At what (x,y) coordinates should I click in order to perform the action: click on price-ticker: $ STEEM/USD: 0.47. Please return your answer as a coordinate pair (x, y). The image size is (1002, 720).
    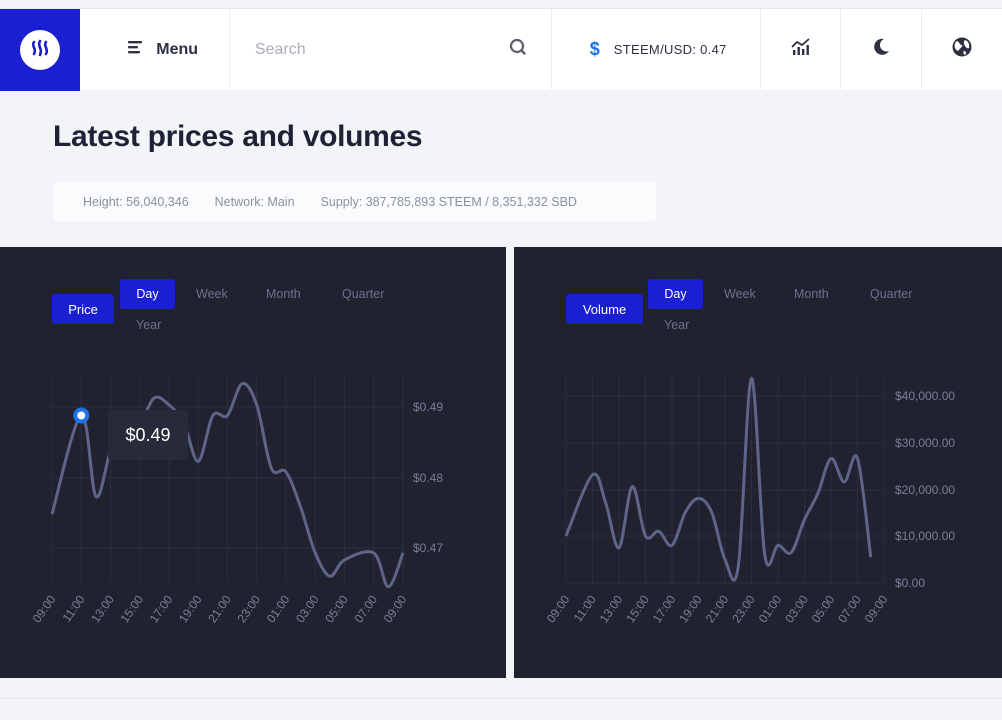
    Looking at the image, I should click on (657, 49).